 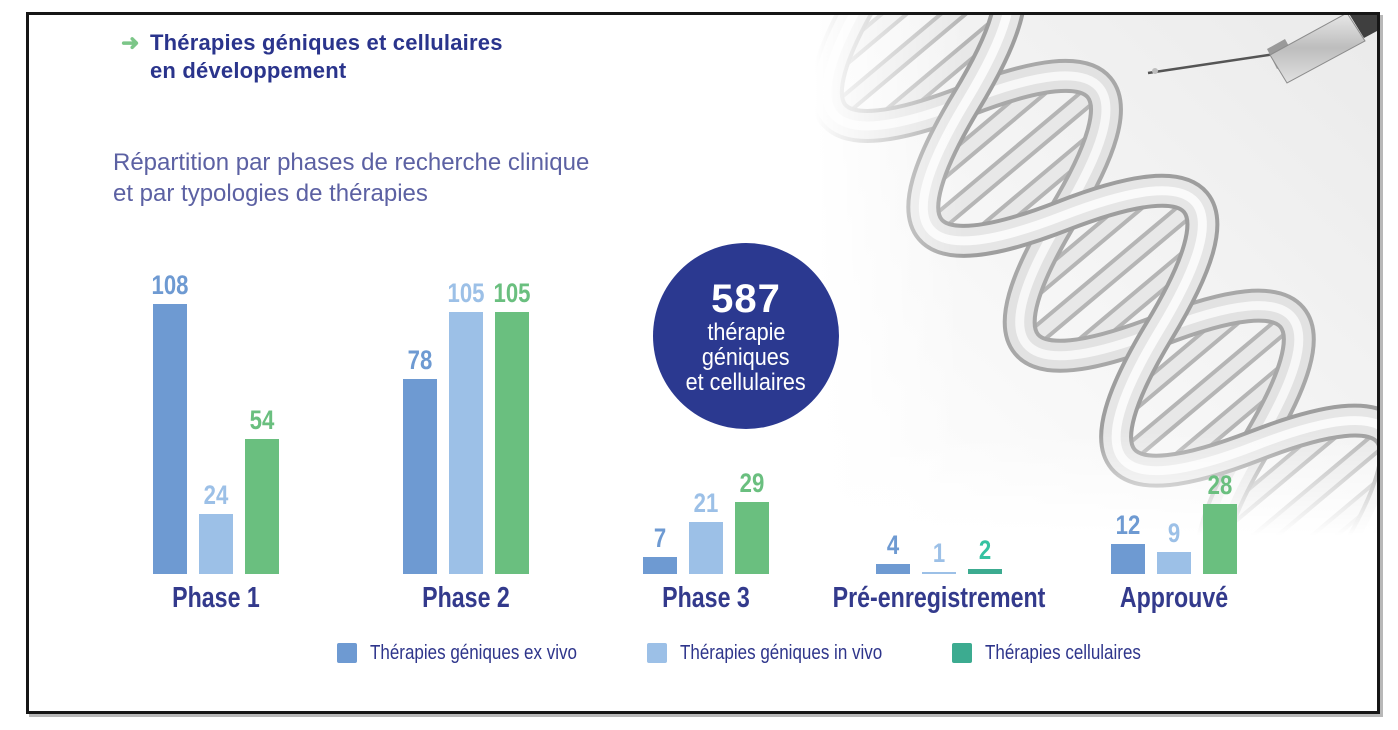 What do you see at coordinates (1128, 525) in the screenshot?
I see `bar-value-label: 12` at bounding box center [1128, 525].